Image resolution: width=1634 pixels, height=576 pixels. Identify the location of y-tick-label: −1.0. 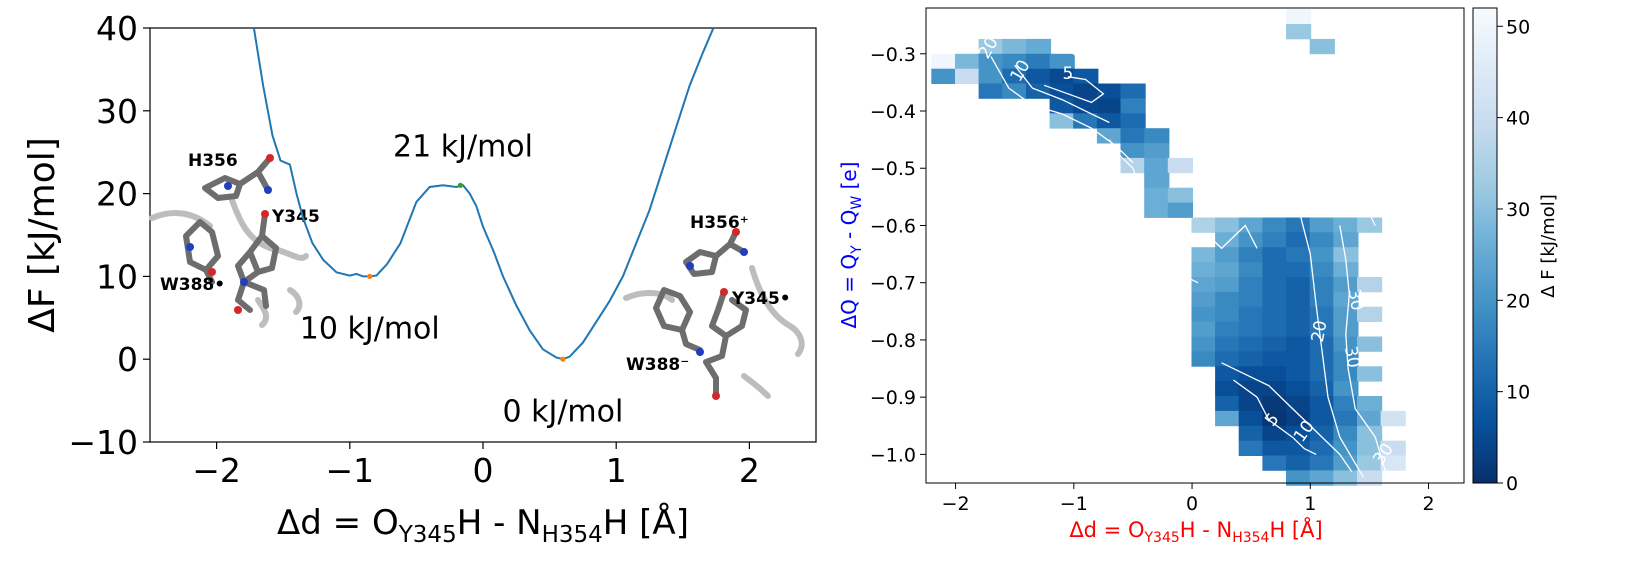
(893, 455).